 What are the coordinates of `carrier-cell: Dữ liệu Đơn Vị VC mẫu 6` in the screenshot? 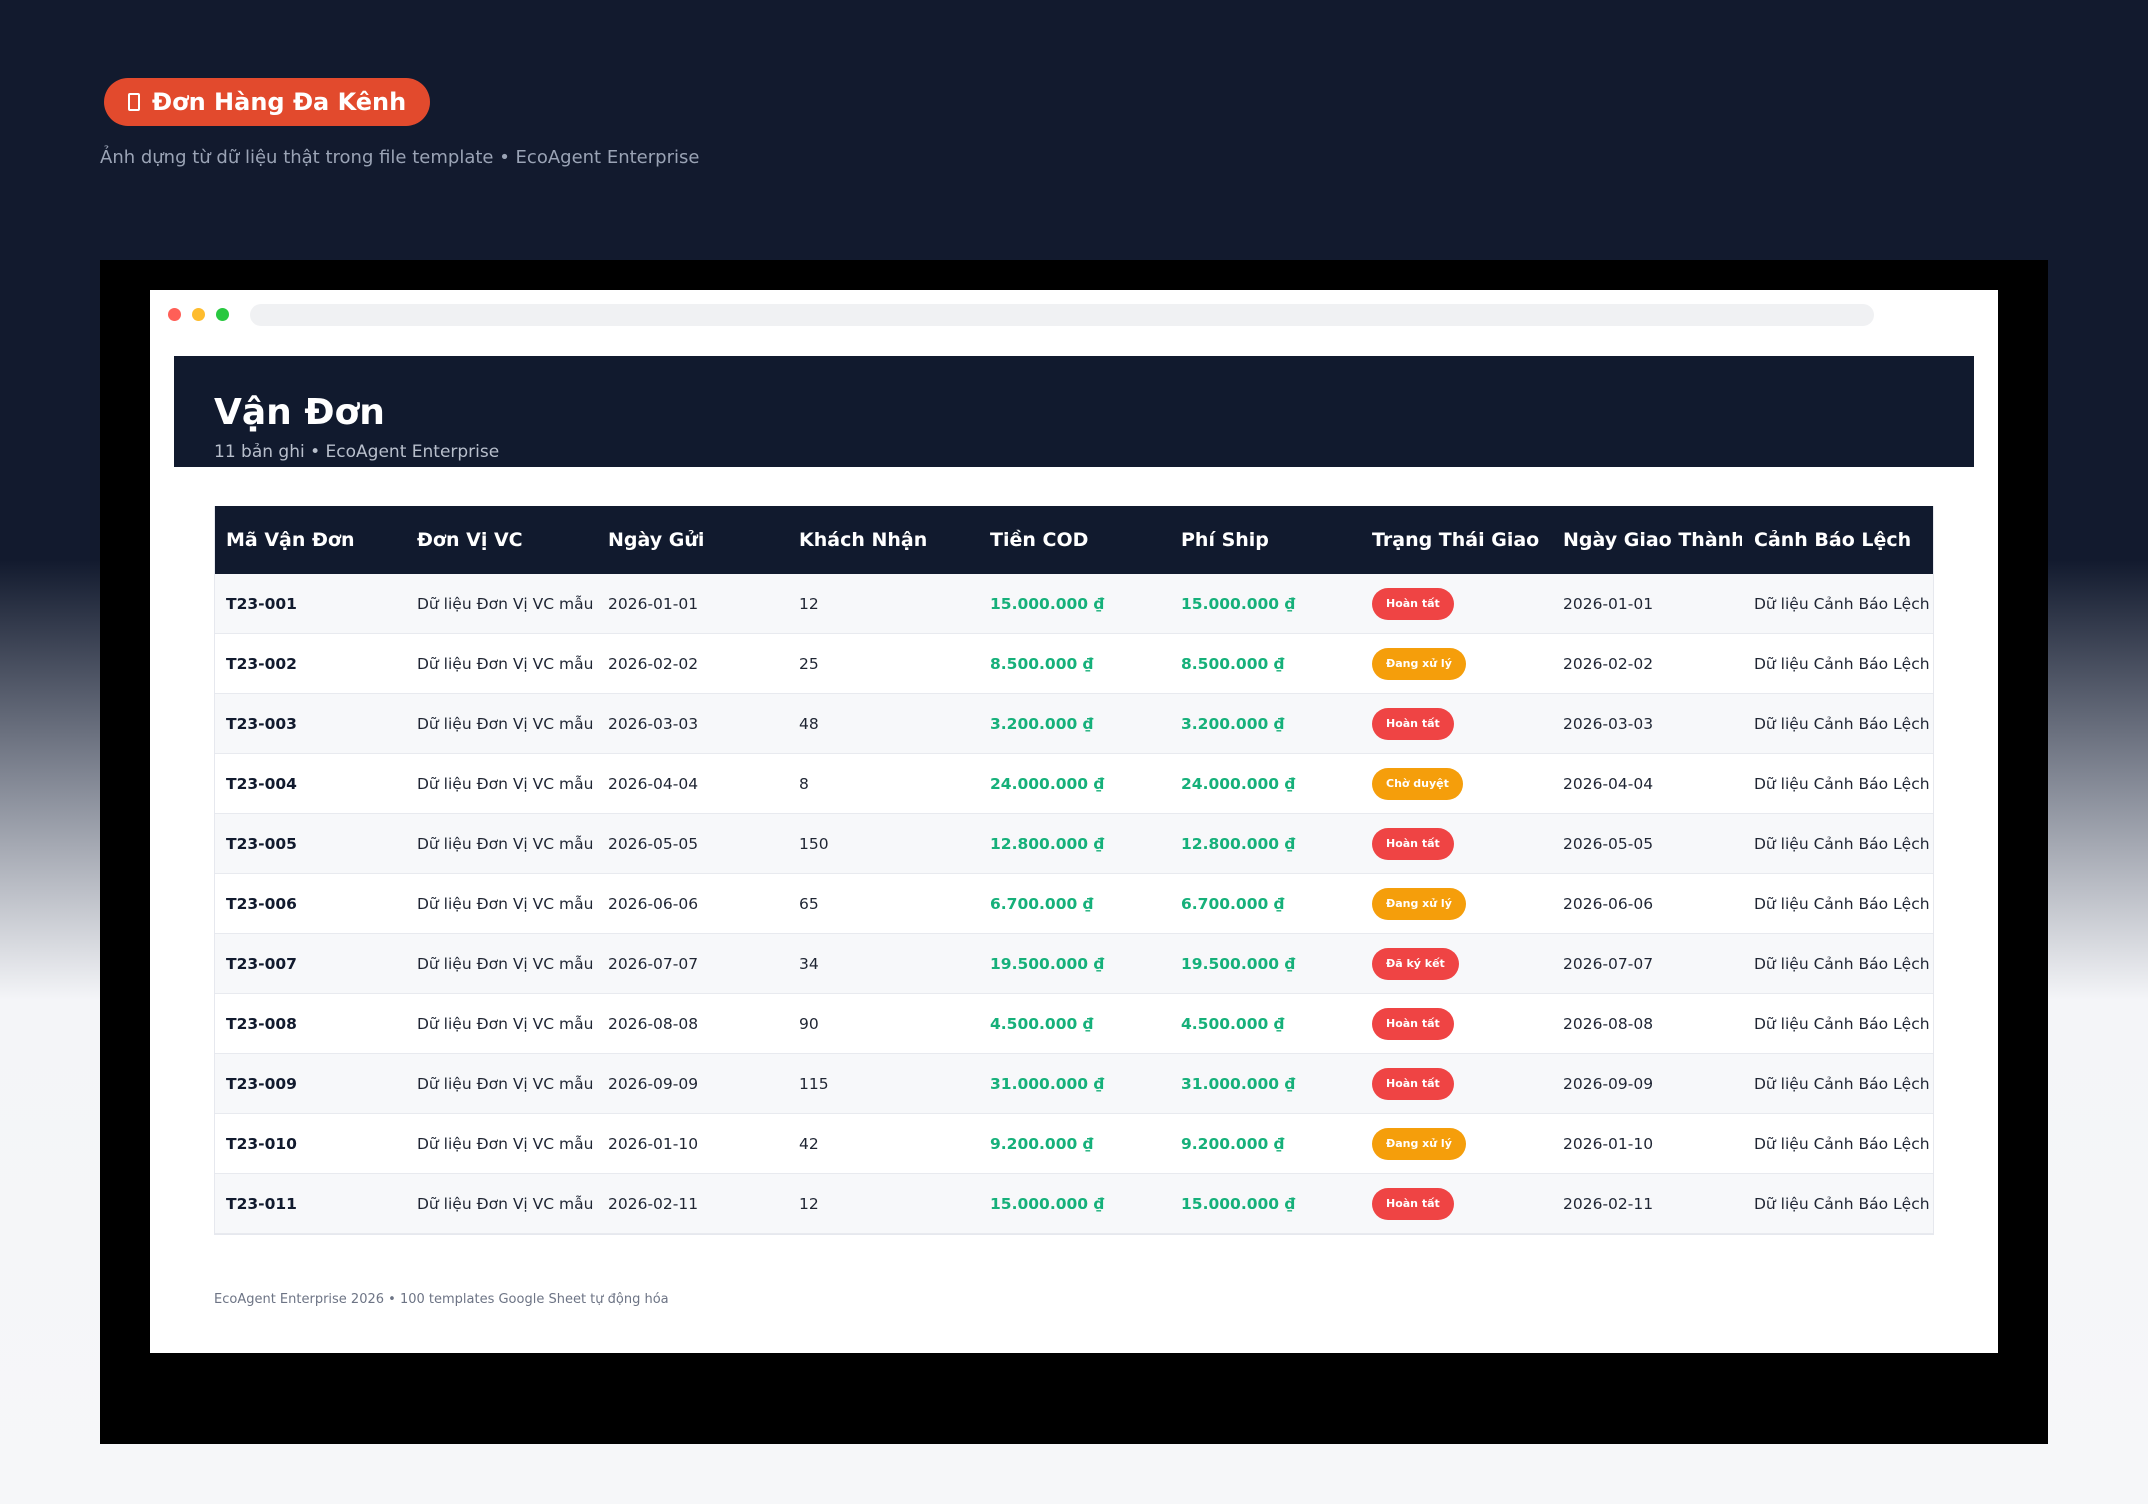 It's located at (500, 903).